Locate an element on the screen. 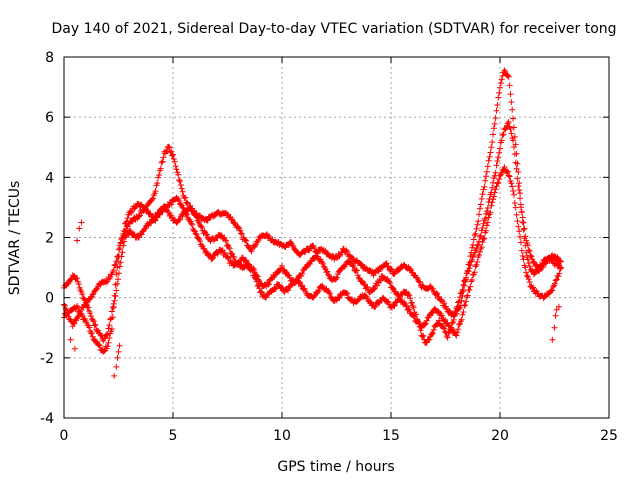  y-tick-label: -2 is located at coordinates (47, 359).